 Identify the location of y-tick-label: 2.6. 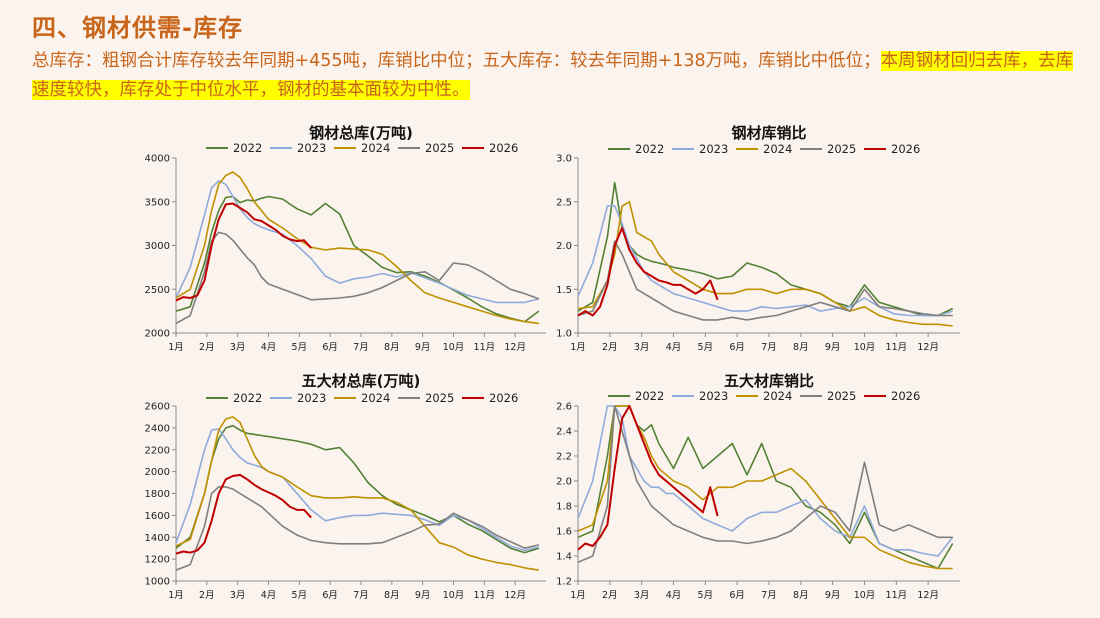
(564, 407).